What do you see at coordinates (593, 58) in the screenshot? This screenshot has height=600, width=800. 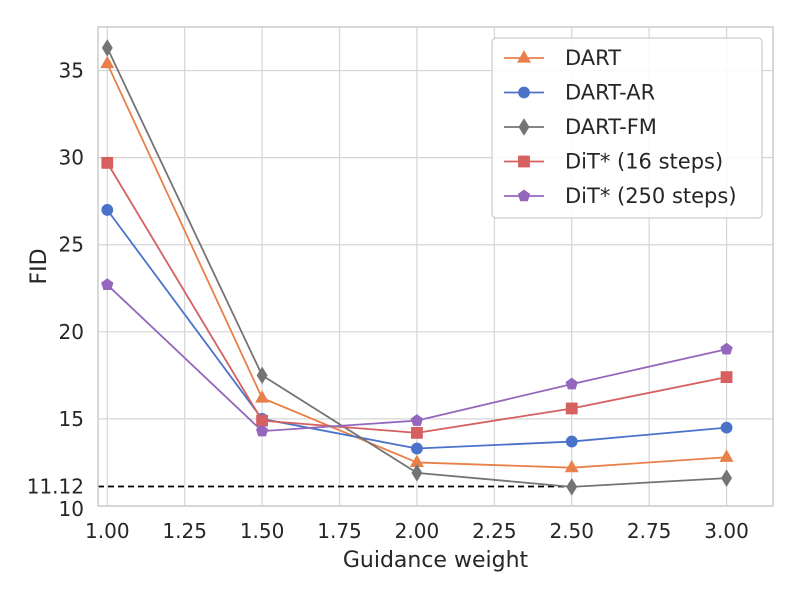 I see `legend-label: DART` at bounding box center [593, 58].